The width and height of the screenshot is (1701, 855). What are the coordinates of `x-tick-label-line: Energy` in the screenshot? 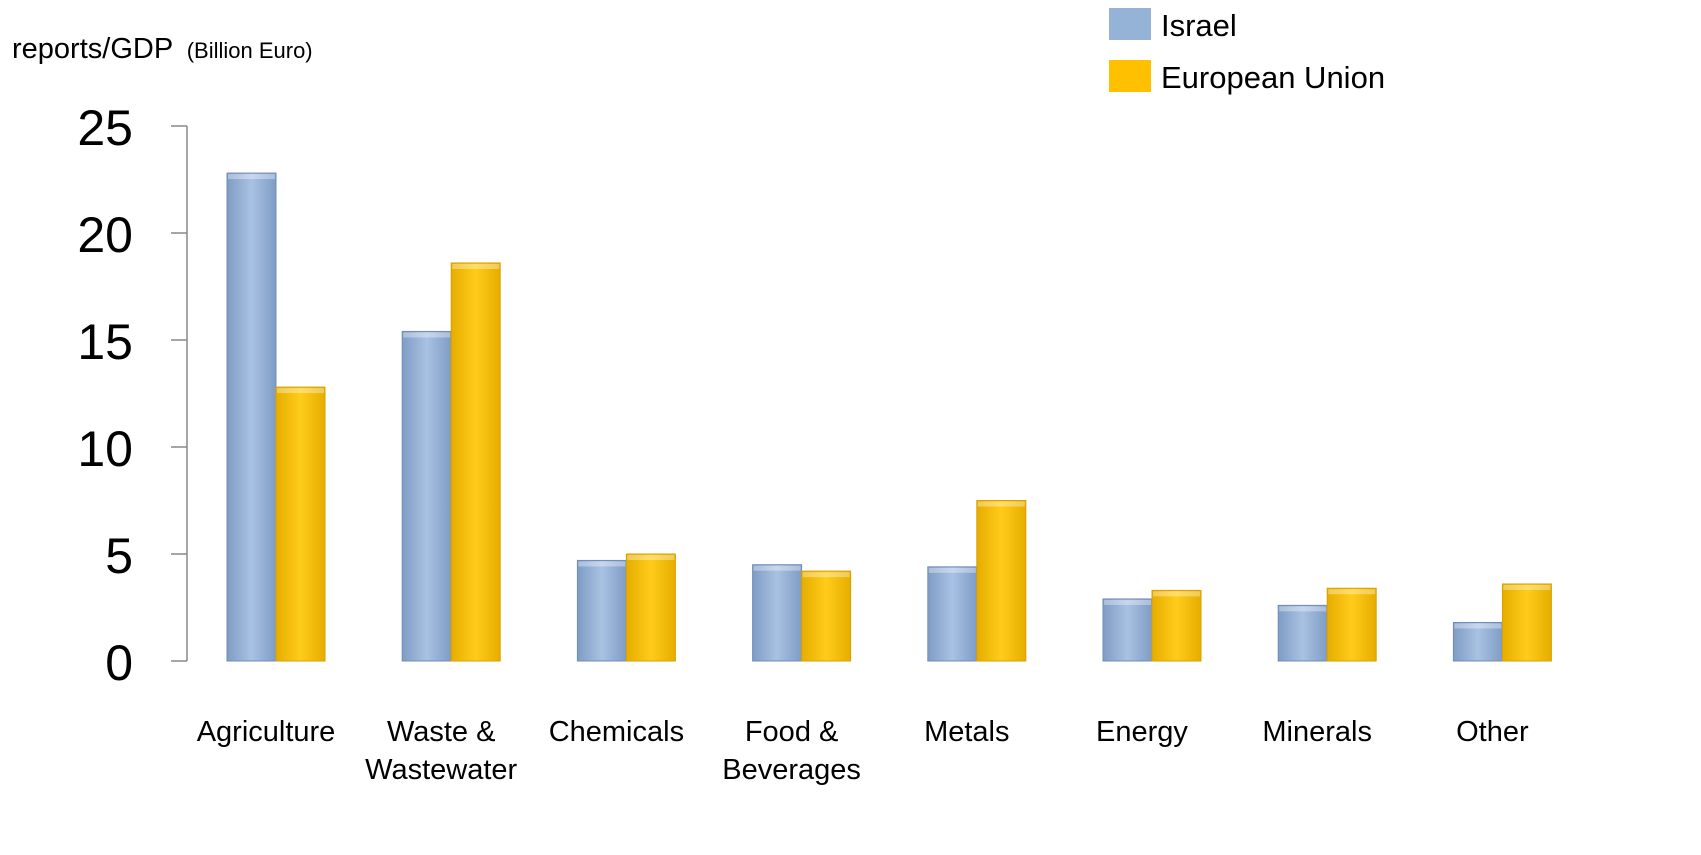 It's located at (1142, 732).